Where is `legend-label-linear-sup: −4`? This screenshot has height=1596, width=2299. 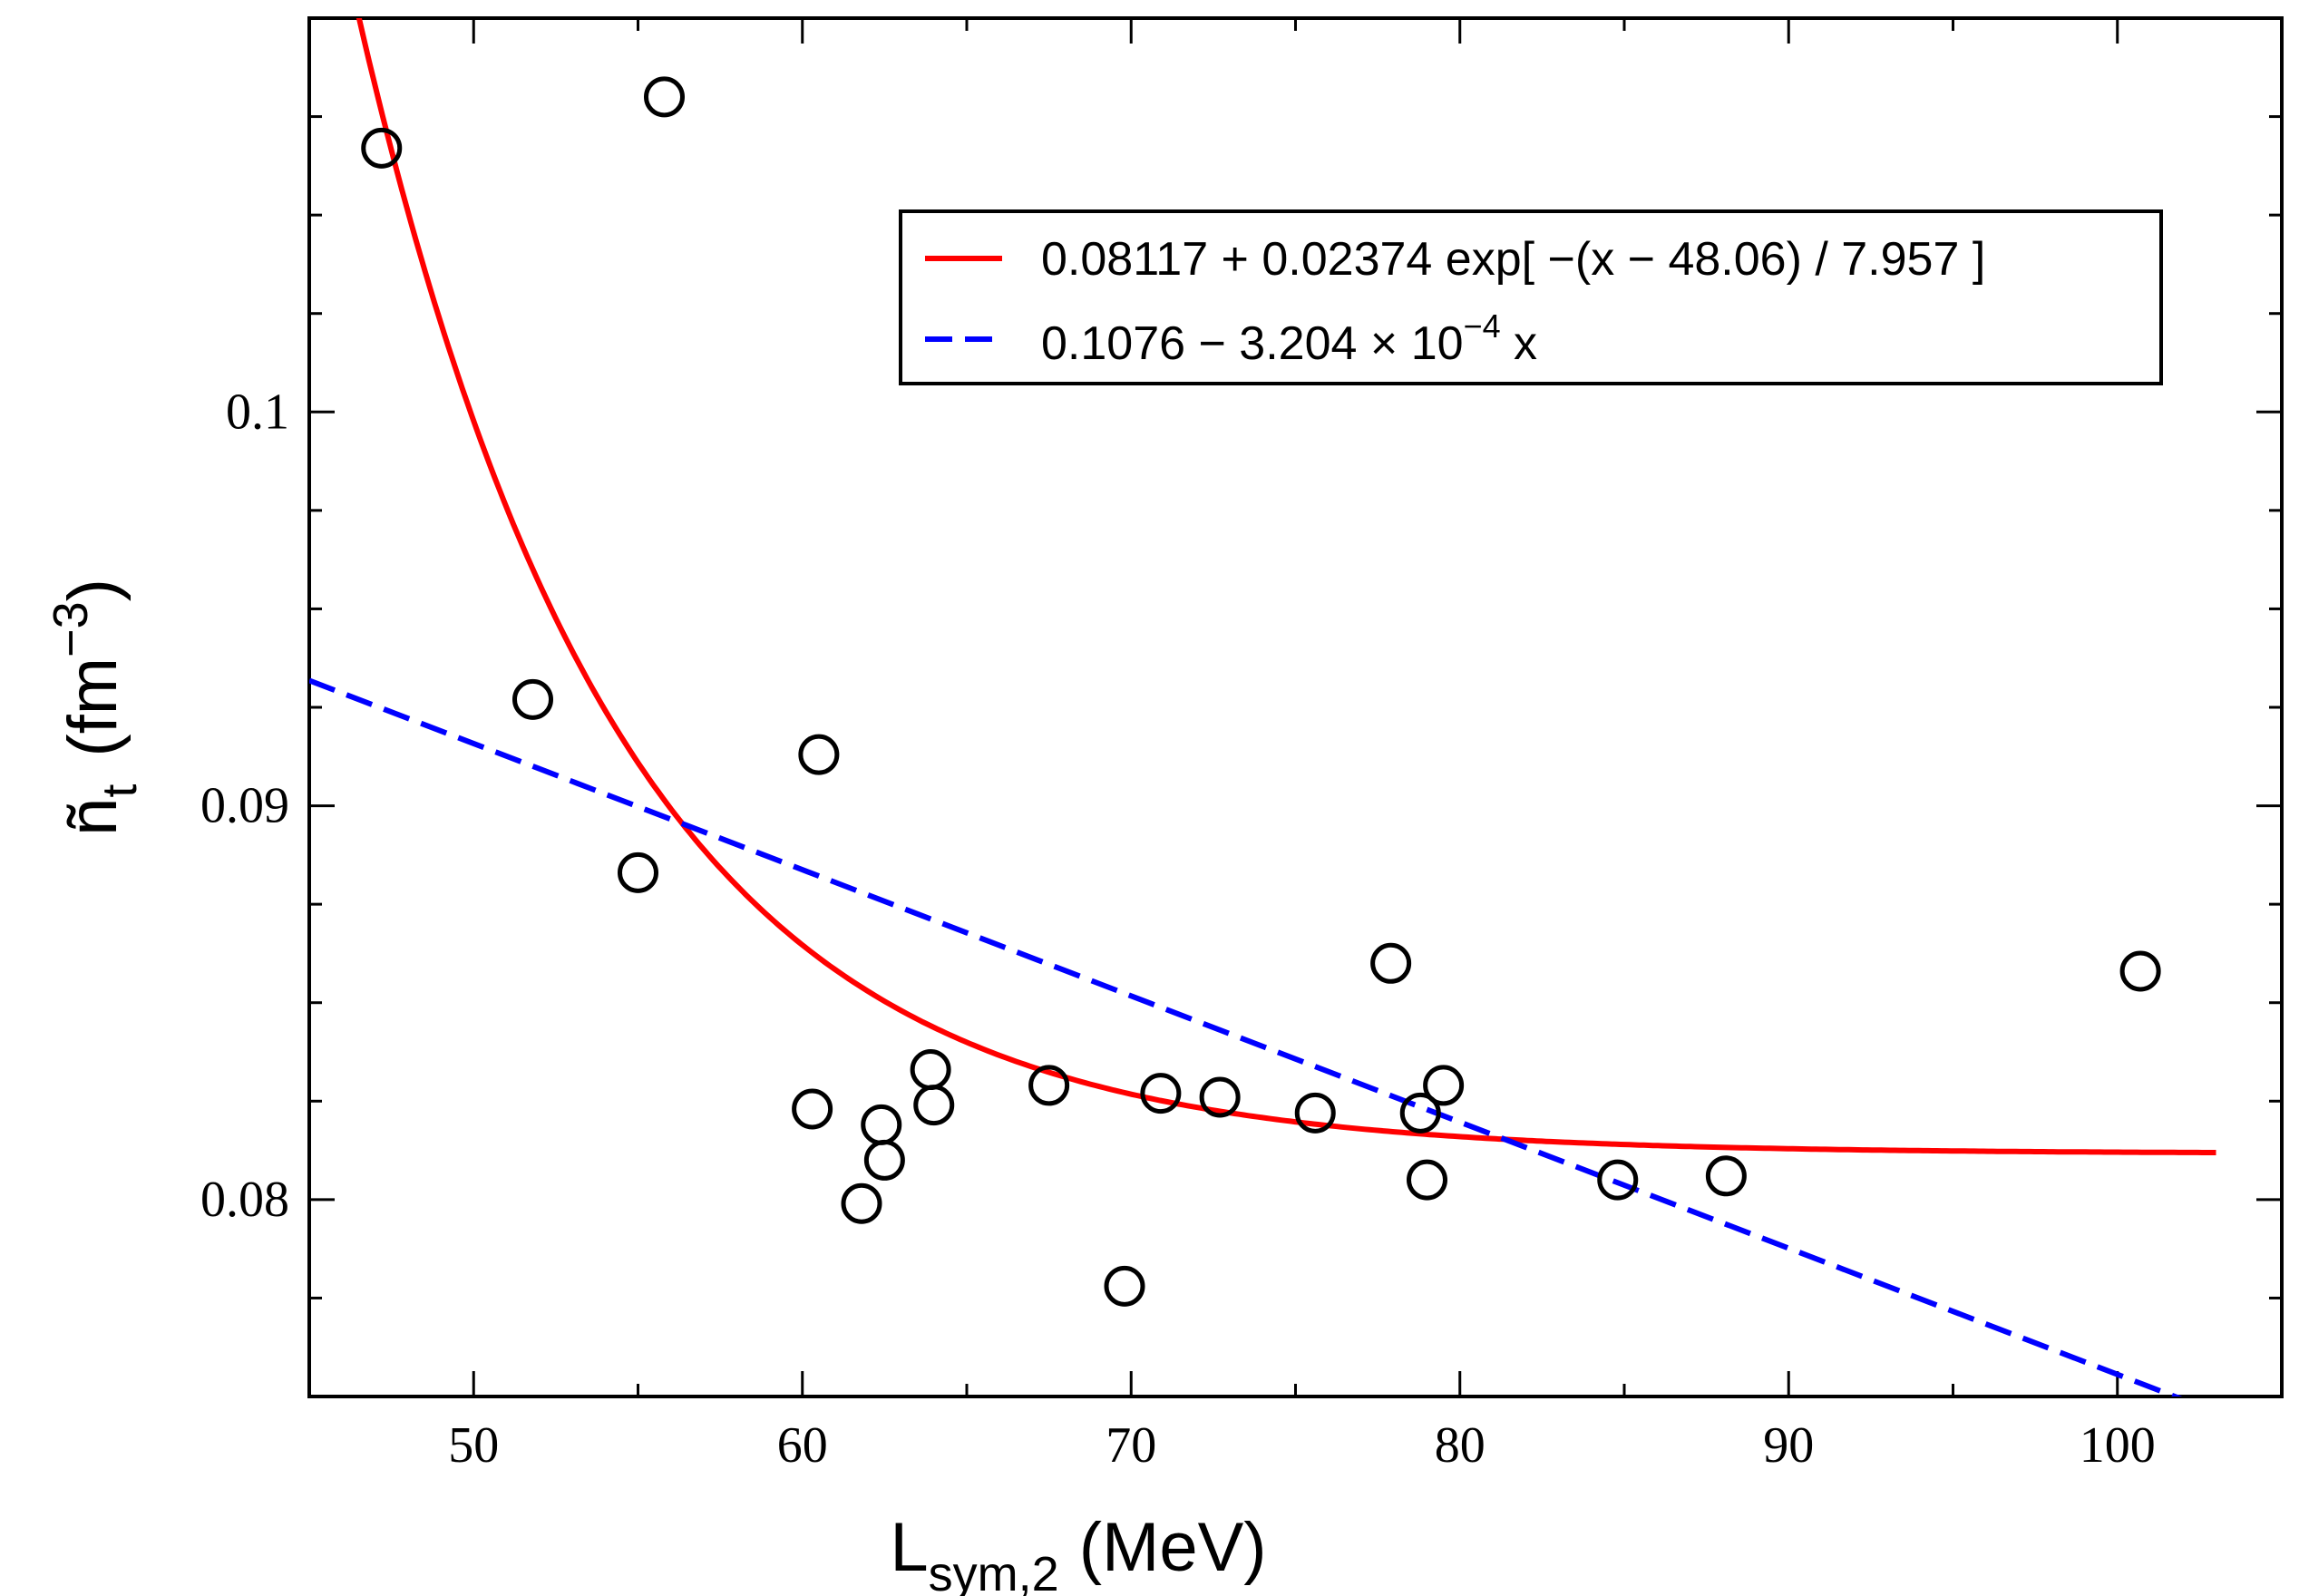 legend-label-linear-sup: −4 is located at coordinates (1482, 326).